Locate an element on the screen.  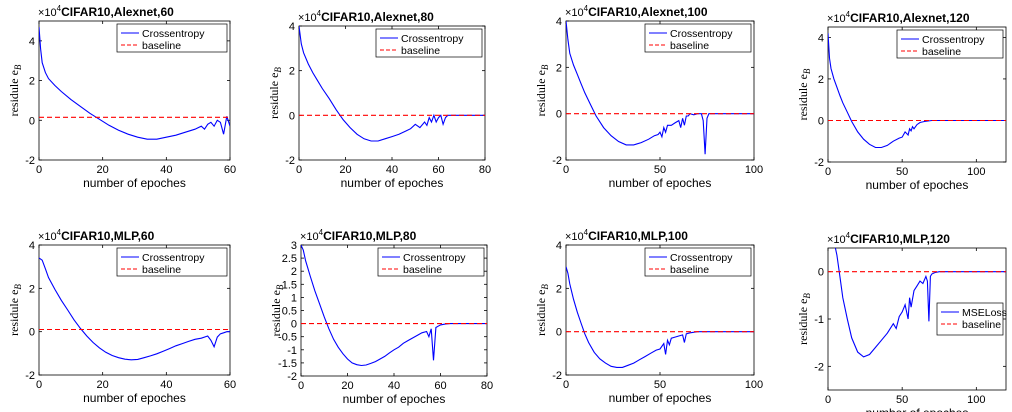
x-tick-label: 100 is located at coordinates (754, 385).